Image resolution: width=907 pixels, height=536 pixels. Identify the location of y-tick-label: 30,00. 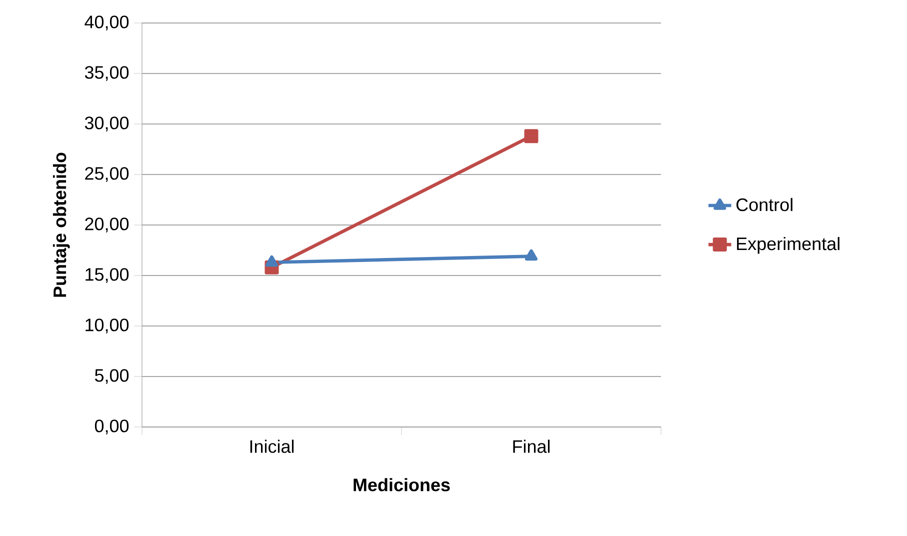
(106, 124).